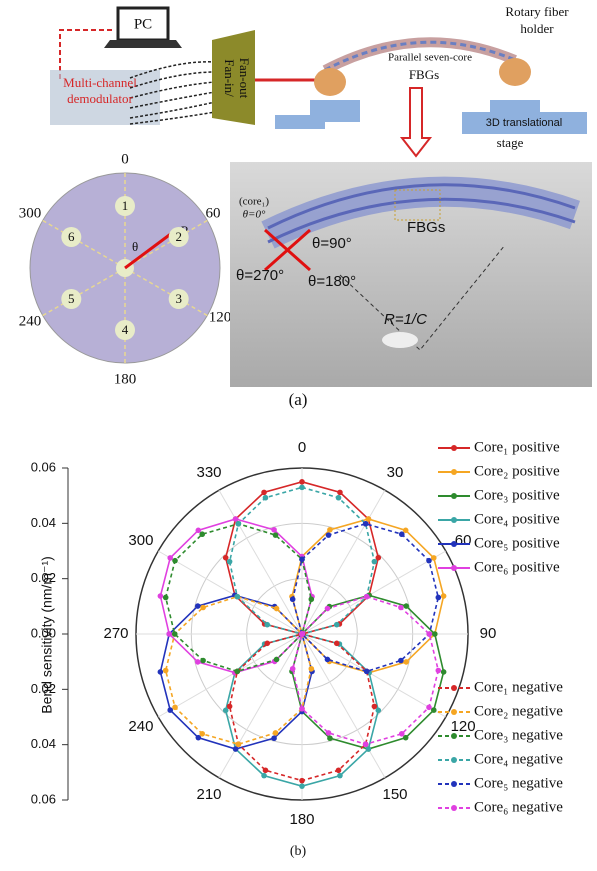 The image size is (597, 871). I want to click on y-tick-label: 0.02, so click(43, 688).